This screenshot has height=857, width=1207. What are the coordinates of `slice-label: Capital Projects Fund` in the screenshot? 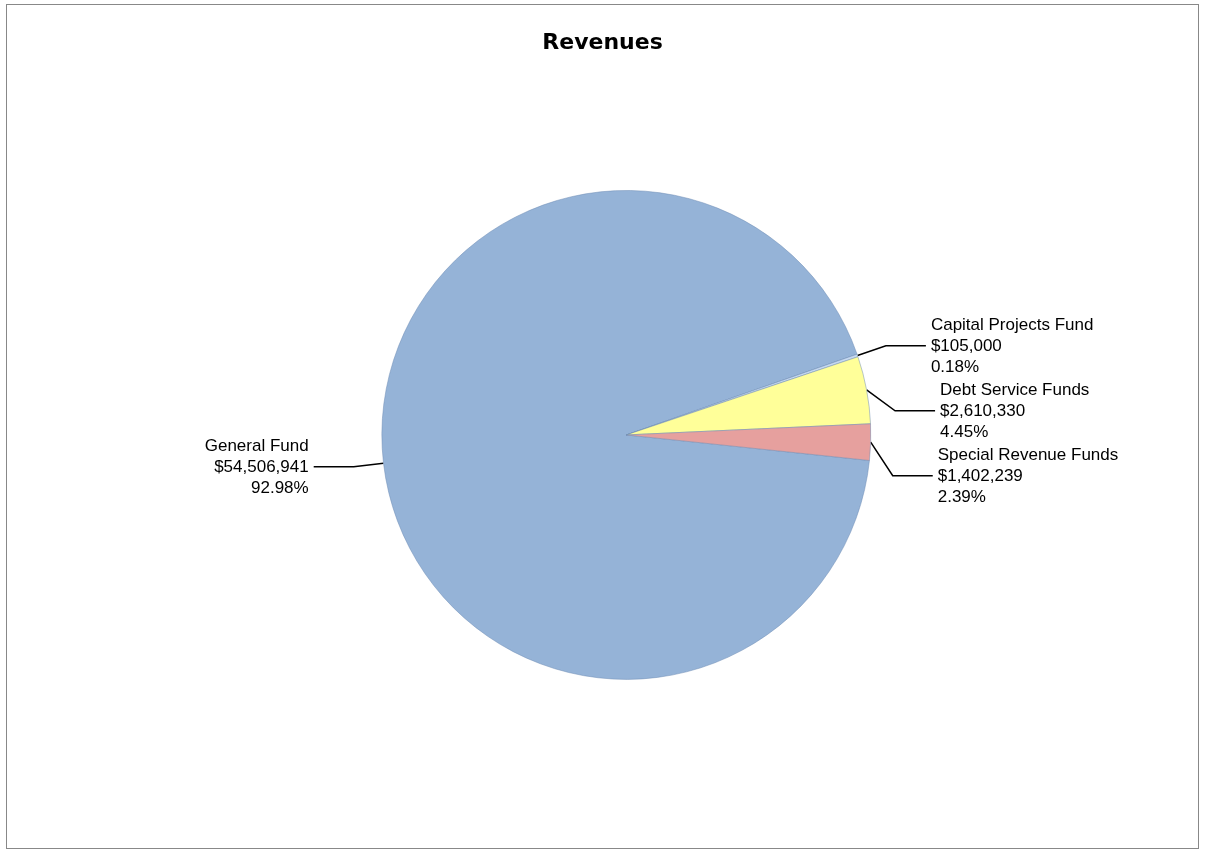 It's located at (1012, 325).